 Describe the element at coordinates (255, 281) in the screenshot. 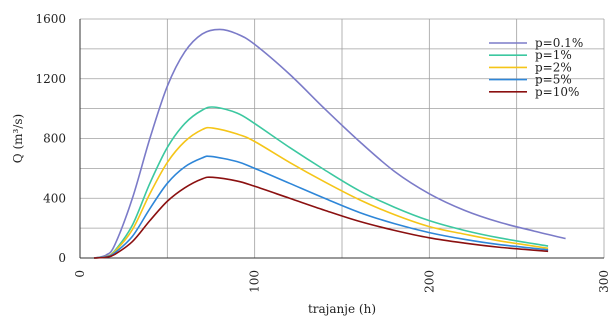

I see `x-tick-label: 100` at that location.